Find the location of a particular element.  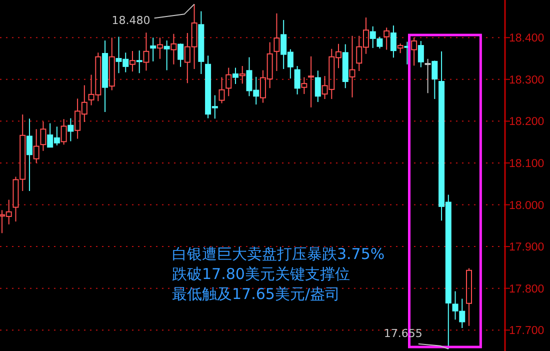

y-tick-label: 17.900 is located at coordinates (526, 248).